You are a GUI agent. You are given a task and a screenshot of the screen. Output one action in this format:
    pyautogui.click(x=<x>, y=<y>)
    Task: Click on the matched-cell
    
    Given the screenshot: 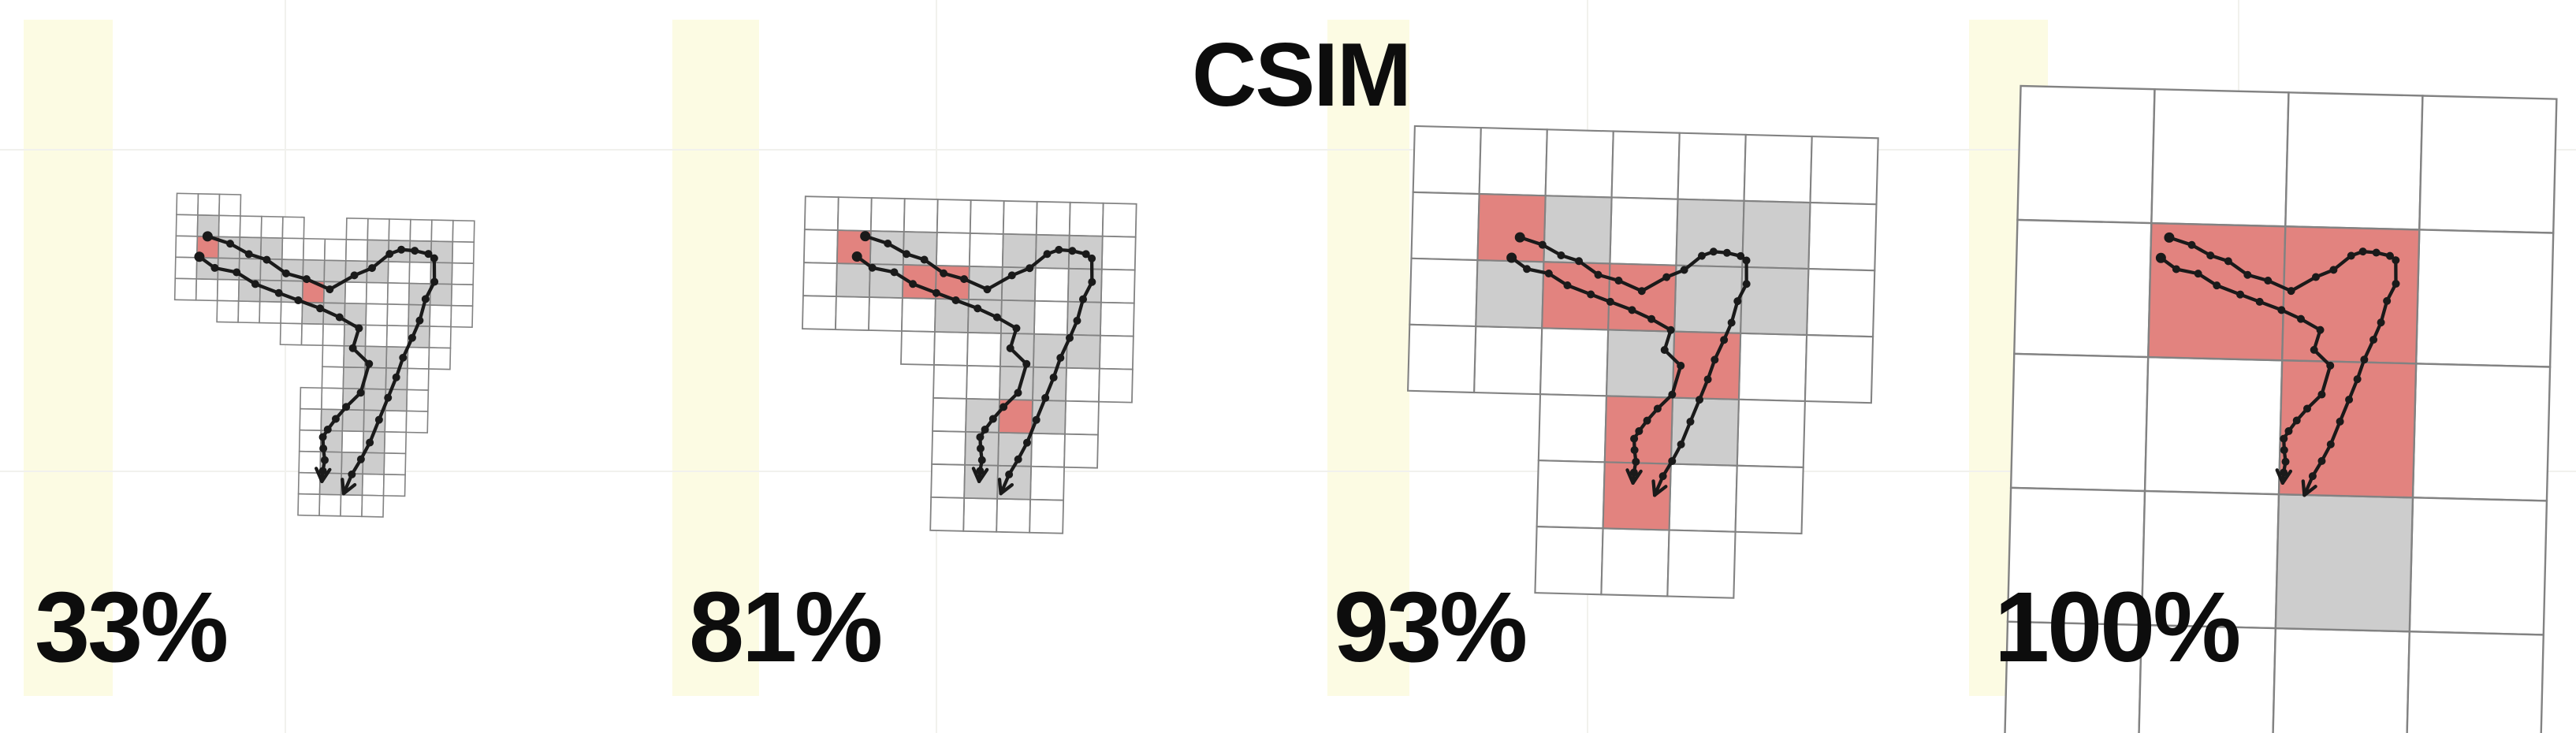 What is the action you would take?
    pyautogui.click(x=2217, y=291)
    